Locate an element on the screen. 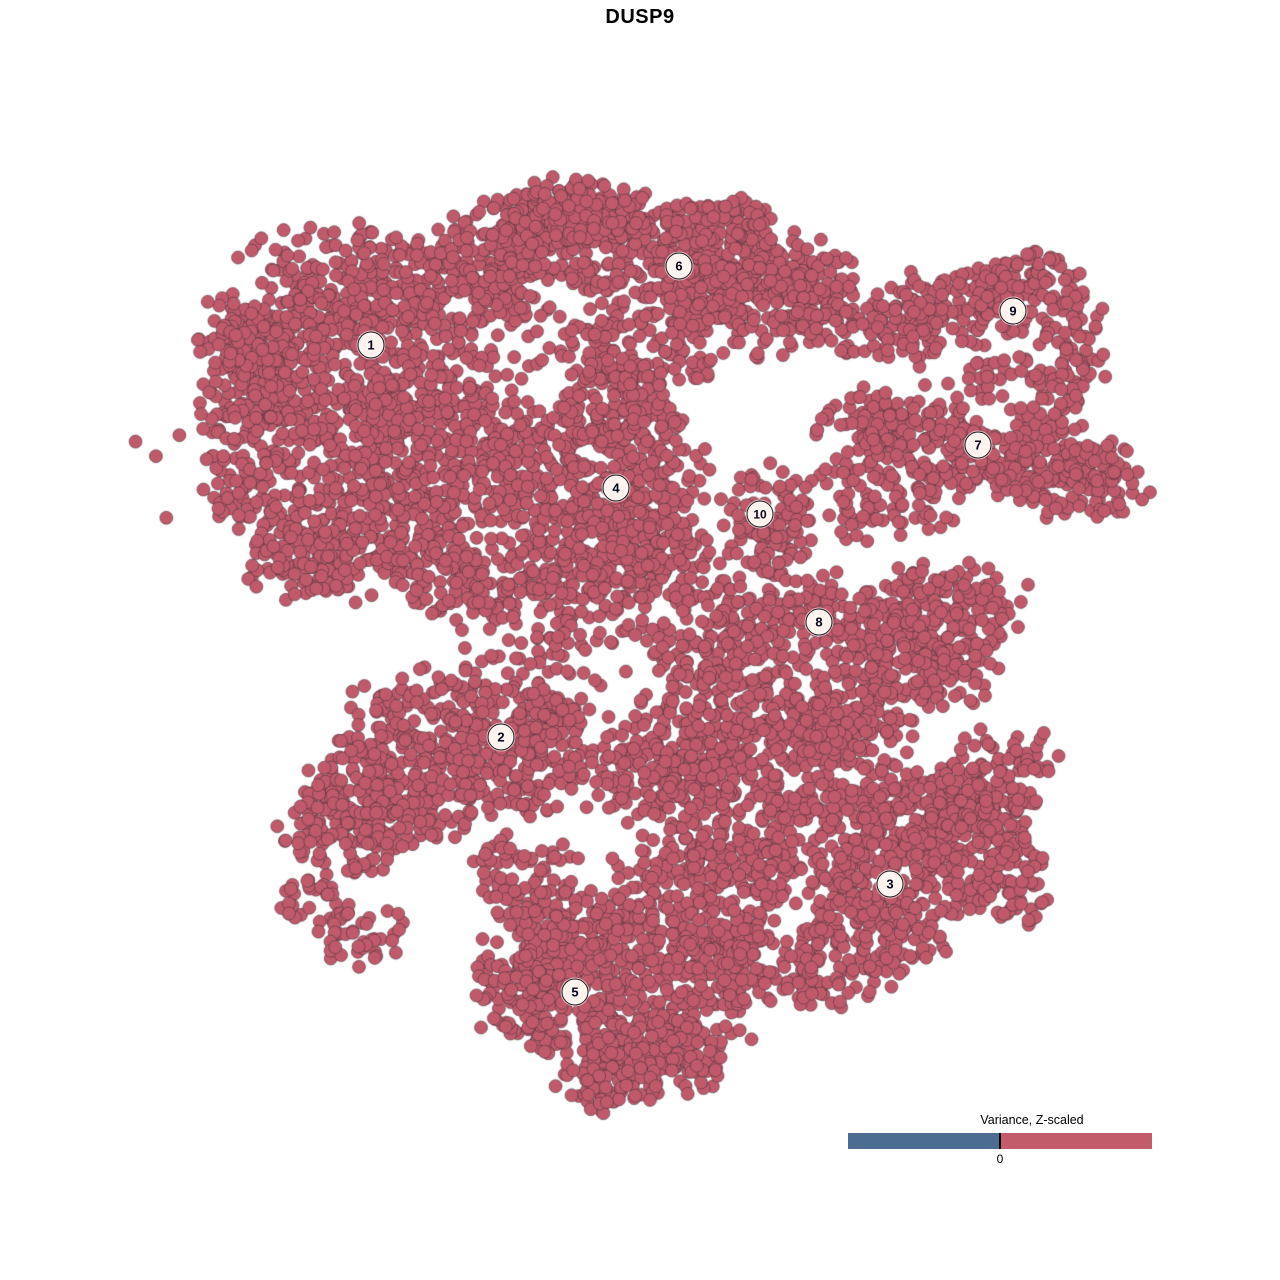 The height and width of the screenshot is (1280, 1280). cluster-label-9: 9 is located at coordinates (1013, 311).